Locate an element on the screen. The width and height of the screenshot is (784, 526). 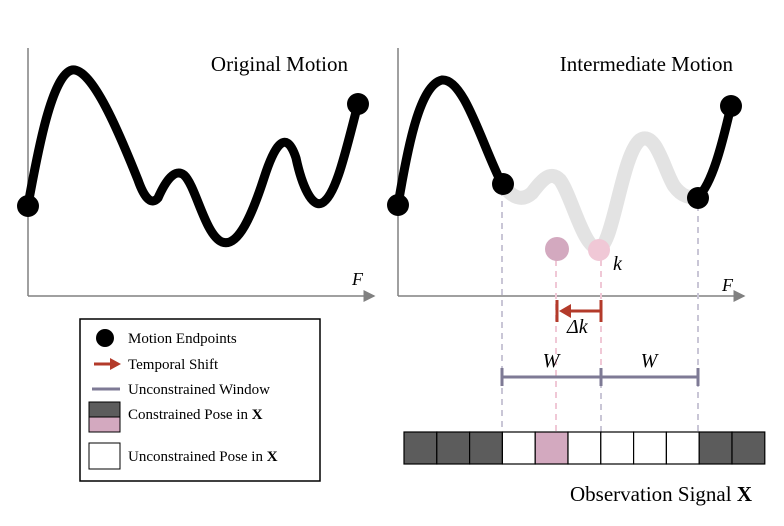
ghost-motion-curve is located at coordinates (600, 193).